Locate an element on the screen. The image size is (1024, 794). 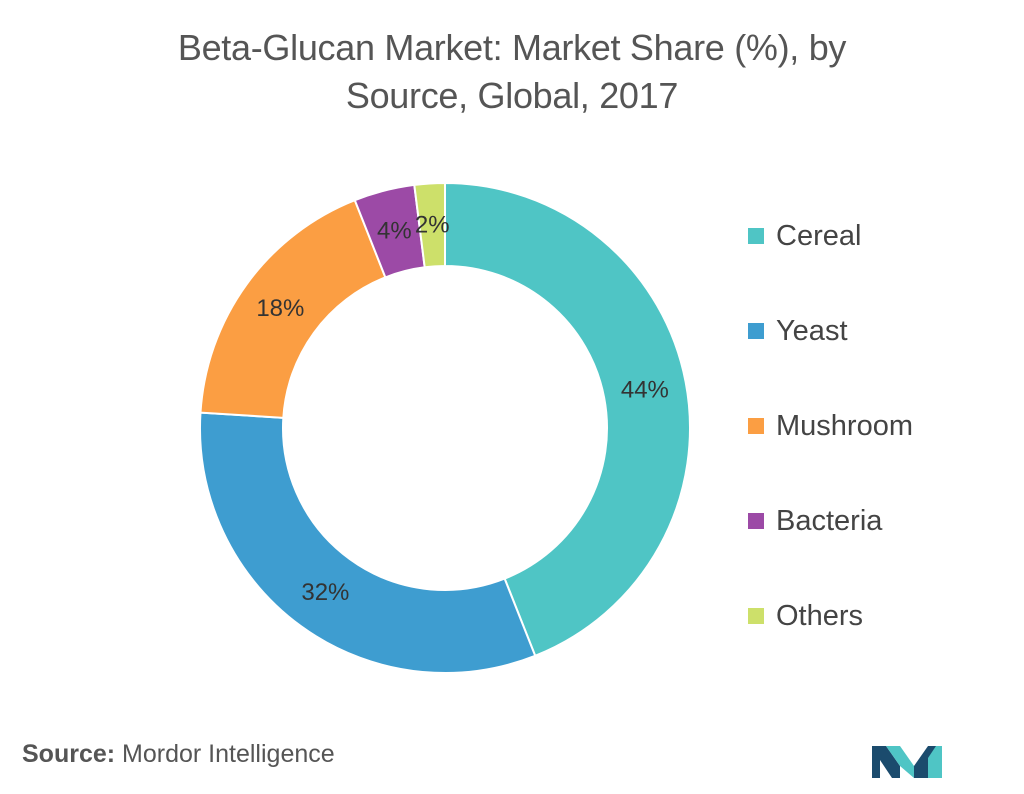
legend-item-mushroom: Mushroom is located at coordinates (830, 426).